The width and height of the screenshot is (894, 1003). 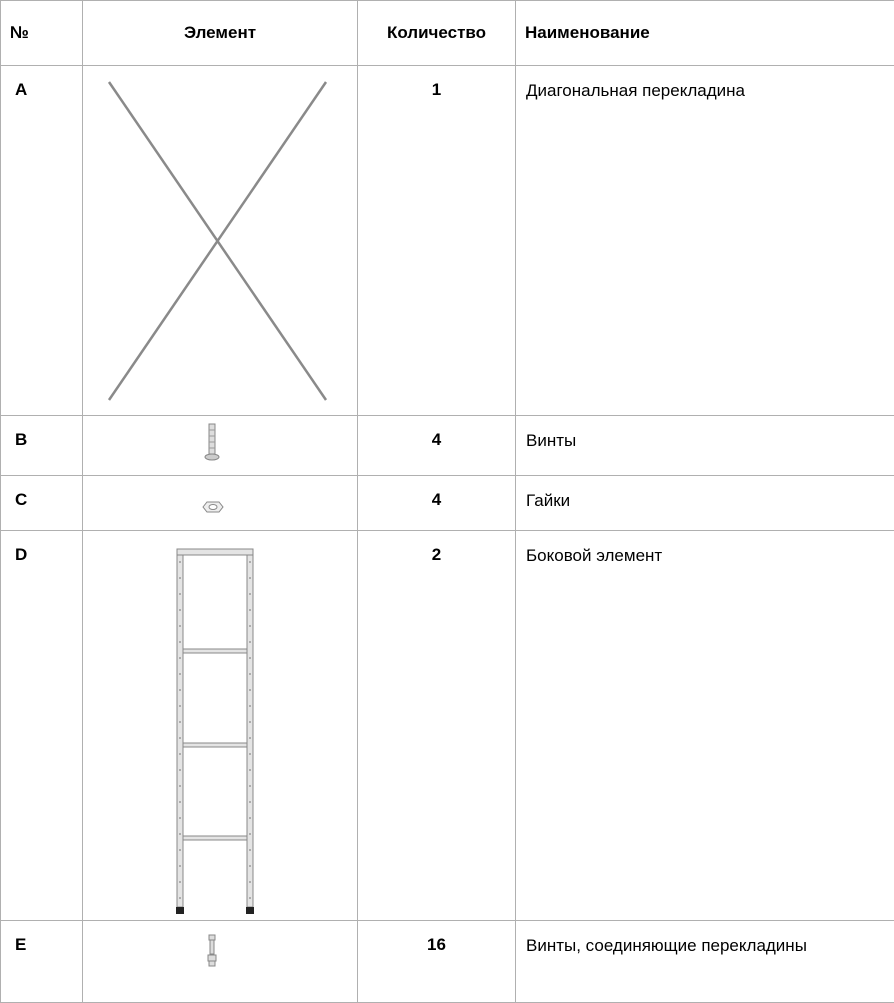 I want to click on screw-icon, so click(x=220, y=445).